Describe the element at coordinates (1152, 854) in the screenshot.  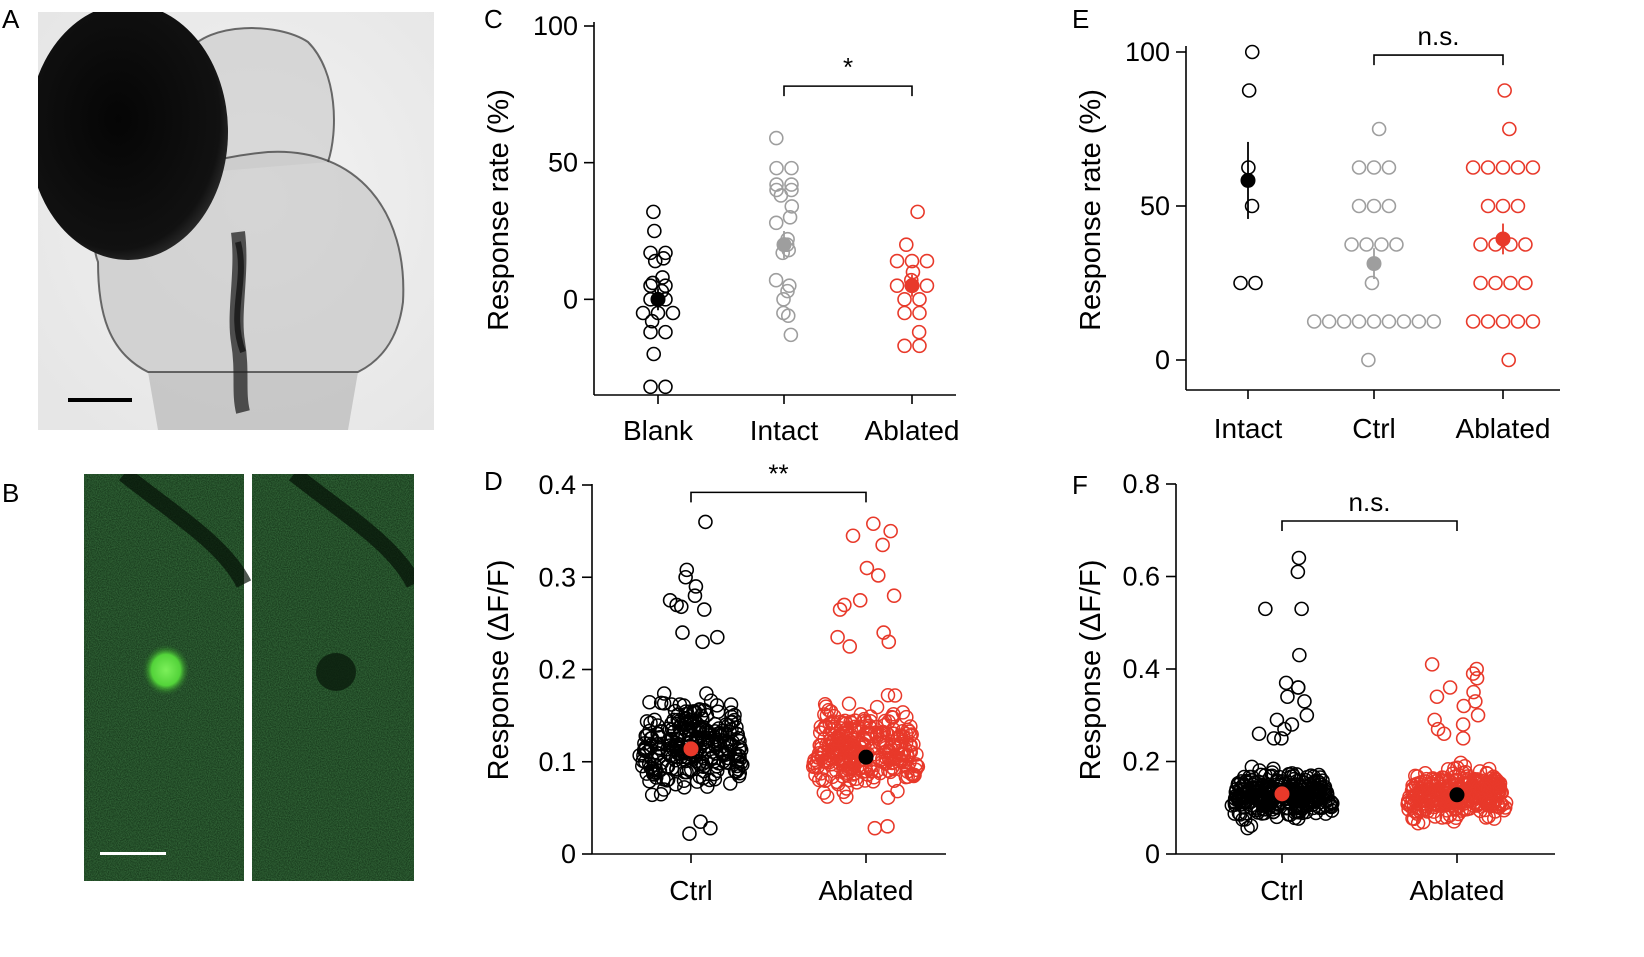
I see `f-ytick-label: 0` at that location.